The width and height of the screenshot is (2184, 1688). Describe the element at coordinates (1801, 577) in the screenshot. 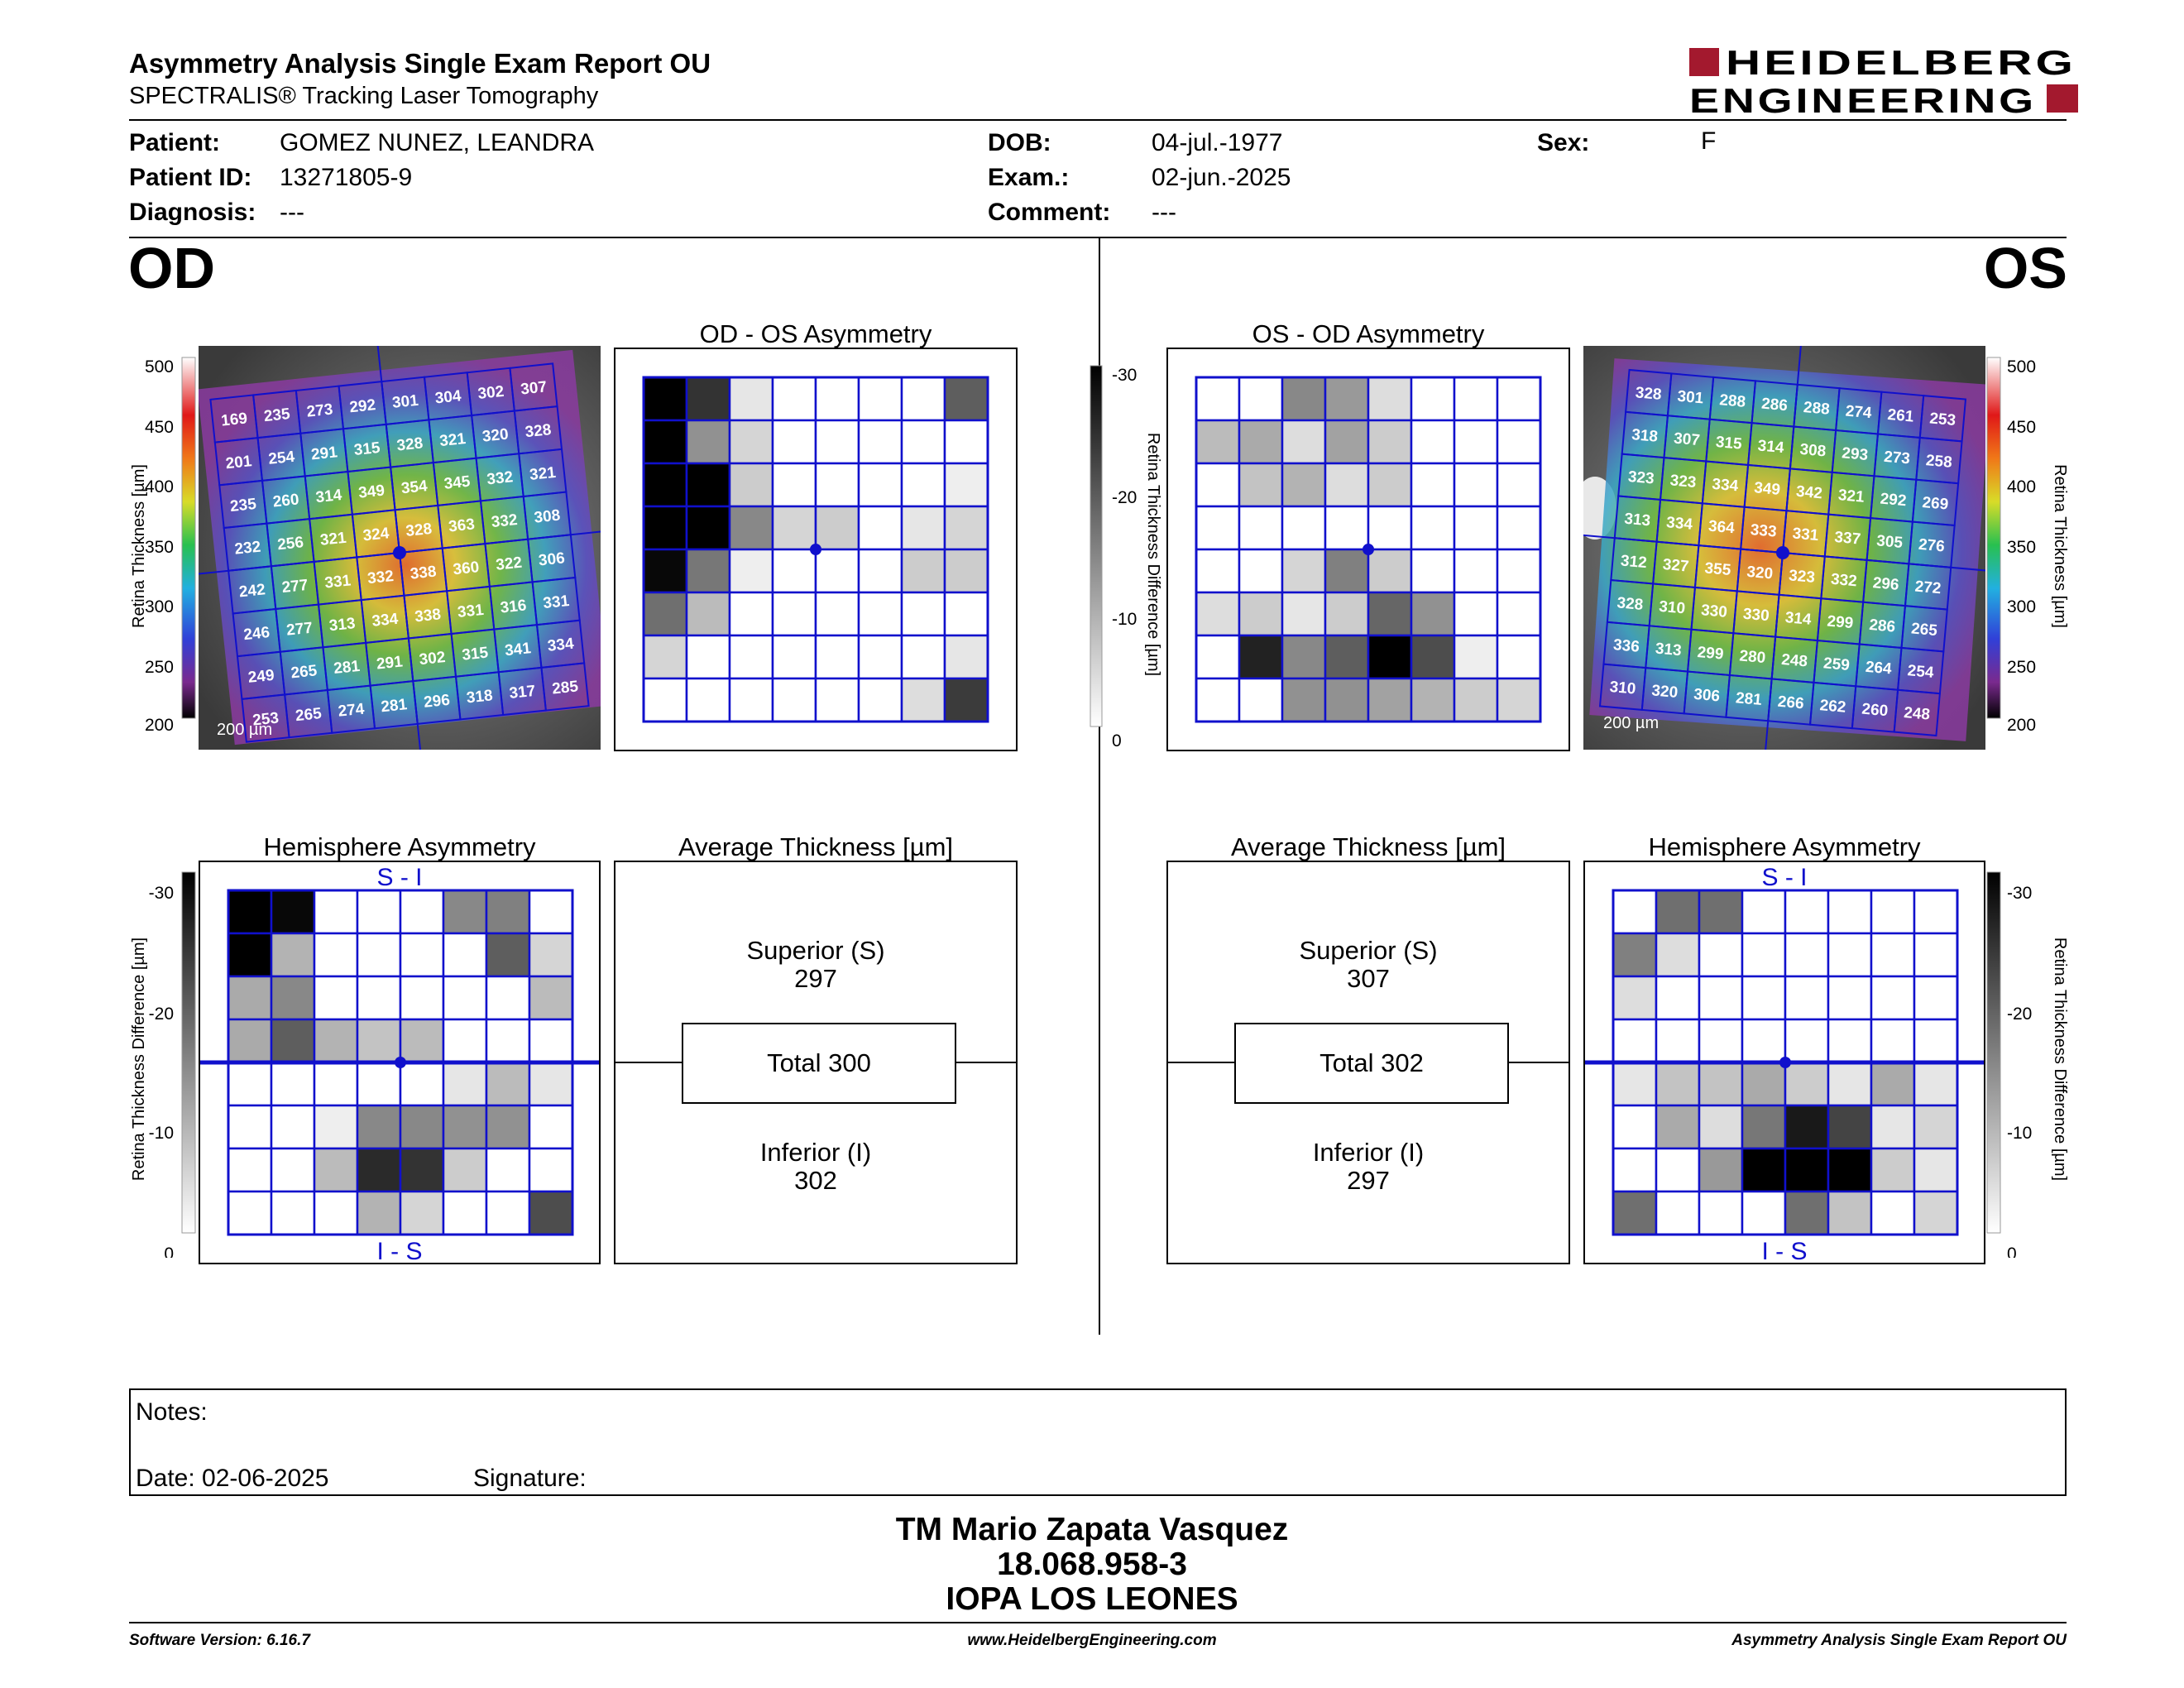

I see `thickness-value: 323` at that location.